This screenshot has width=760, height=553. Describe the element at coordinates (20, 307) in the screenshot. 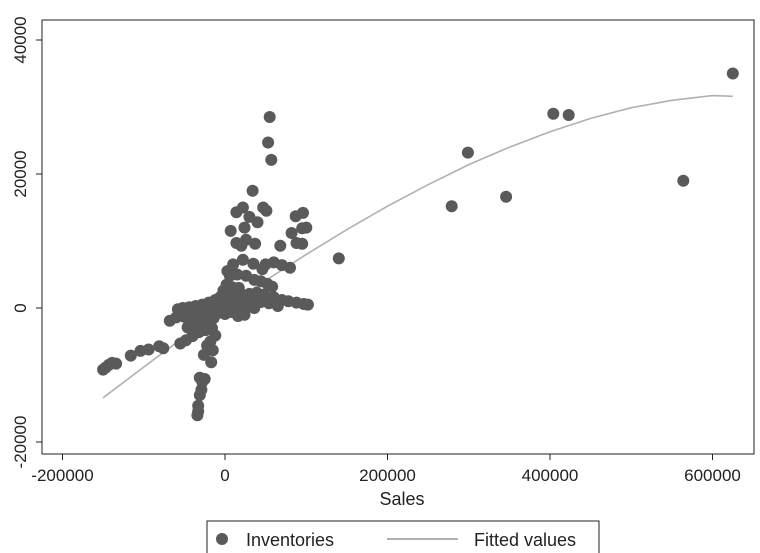

I see `y-tick-label: 0` at that location.